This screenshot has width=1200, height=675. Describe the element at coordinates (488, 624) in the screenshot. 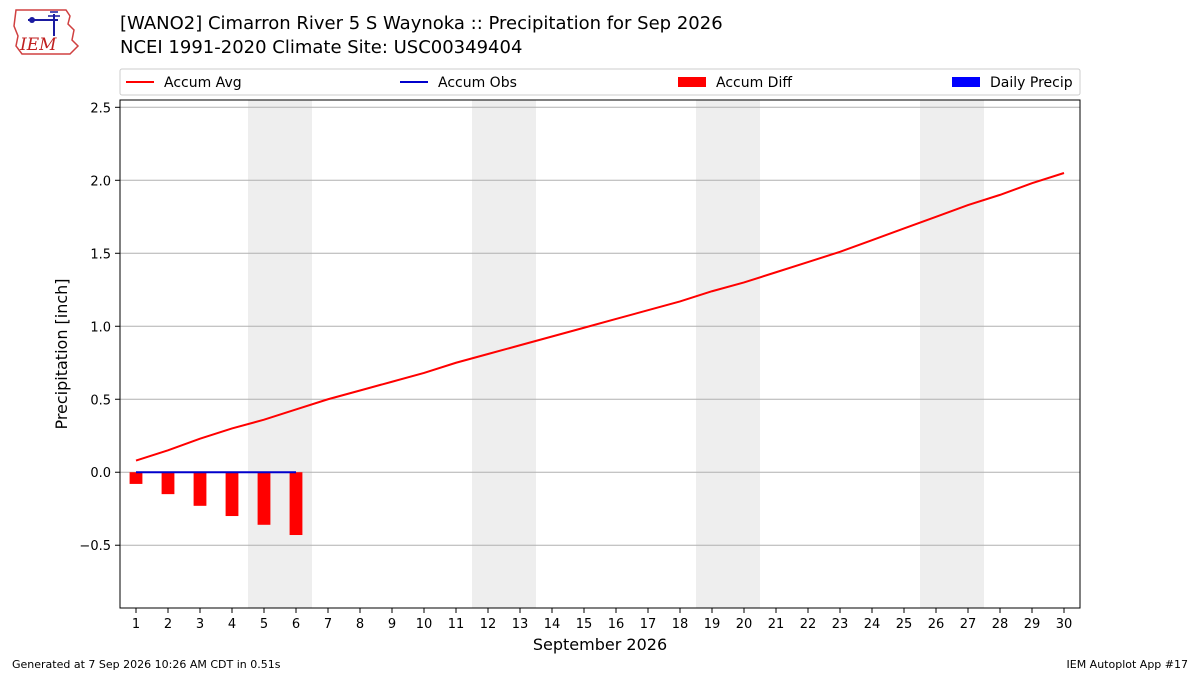

I see `x-tick-label: 12` at that location.